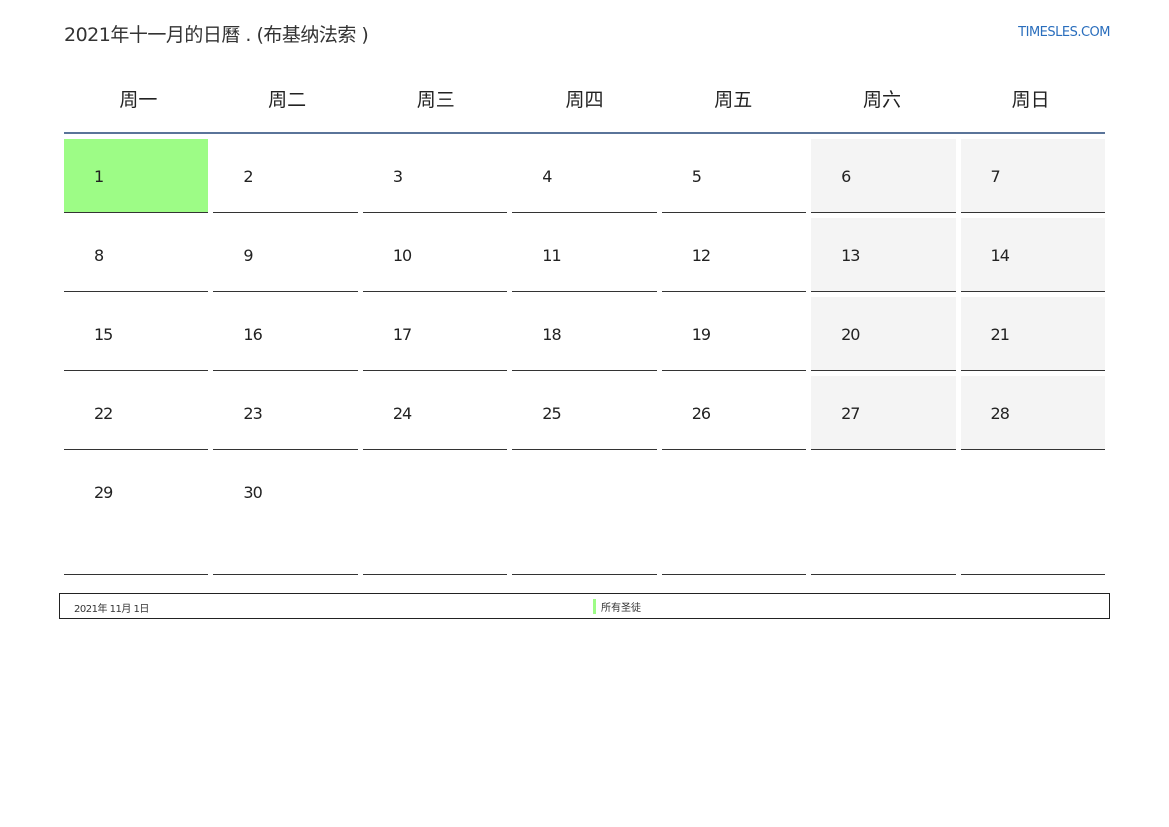  I want to click on day-number: 14, so click(1000, 255).